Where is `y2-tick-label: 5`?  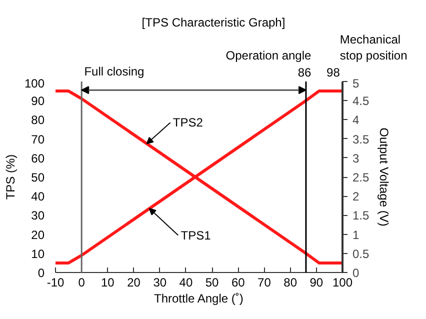 y2-tick-label: 5 is located at coordinates (356, 83).